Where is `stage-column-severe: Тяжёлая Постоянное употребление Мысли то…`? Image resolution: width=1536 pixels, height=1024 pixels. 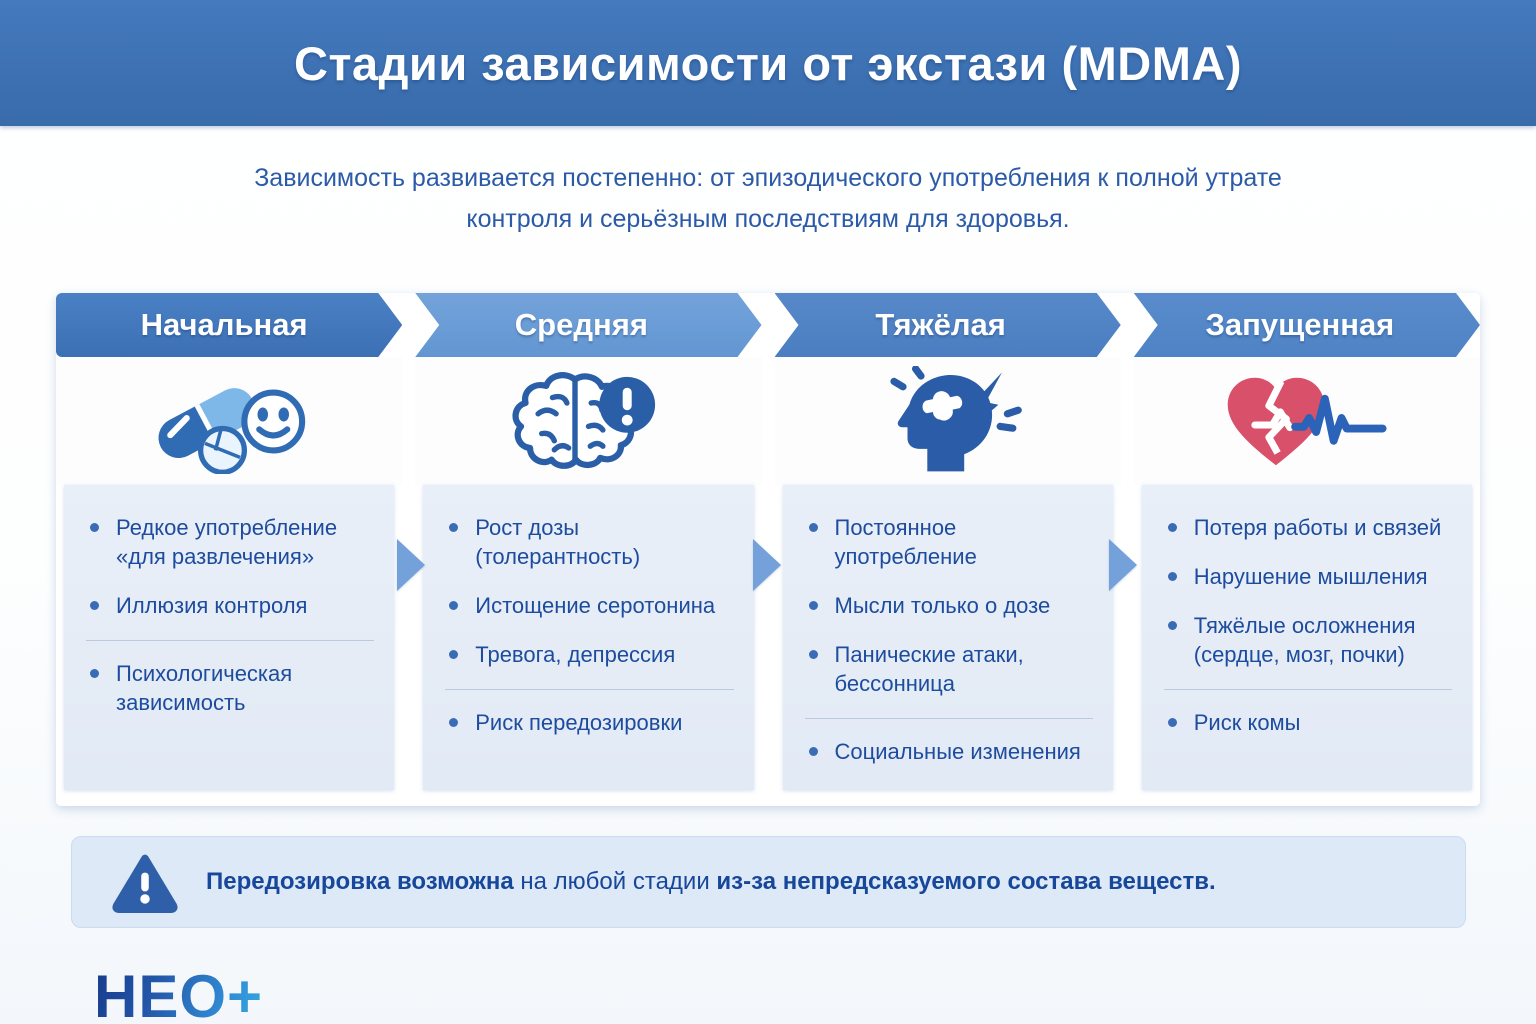
stage-column-severe: Тяжёлая Постоянное употребление Мысли то… is located at coordinates (947, 542).